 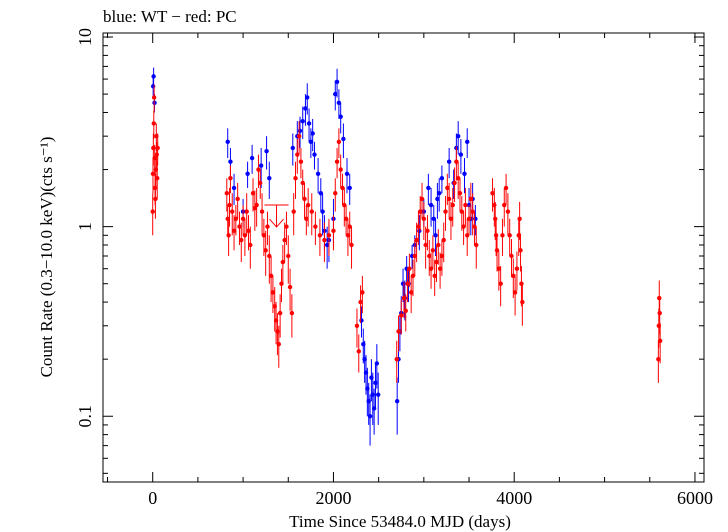 What do you see at coordinates (400, 521) in the screenshot?
I see `x-axis-title: Time Since 53484.0 MJD (days)` at bounding box center [400, 521].